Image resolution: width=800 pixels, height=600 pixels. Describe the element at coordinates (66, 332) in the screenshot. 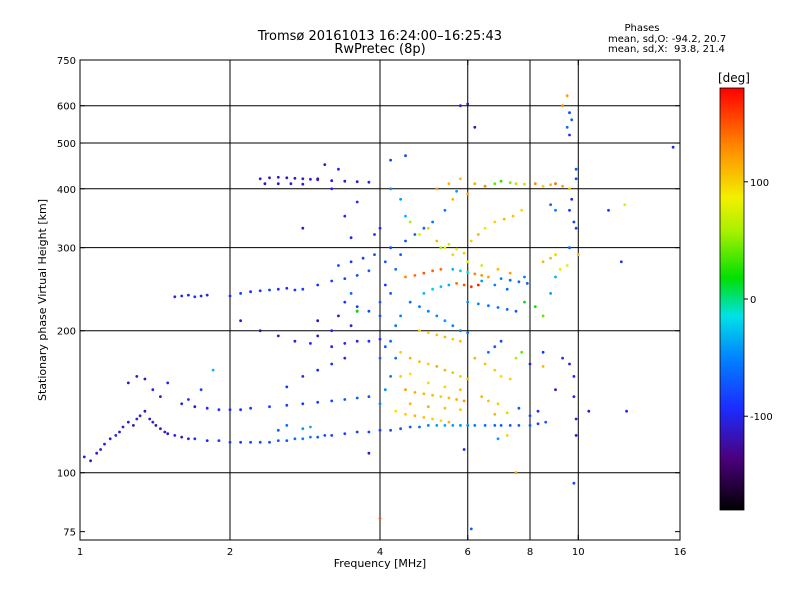

I see `y-tick-label: 200` at that location.